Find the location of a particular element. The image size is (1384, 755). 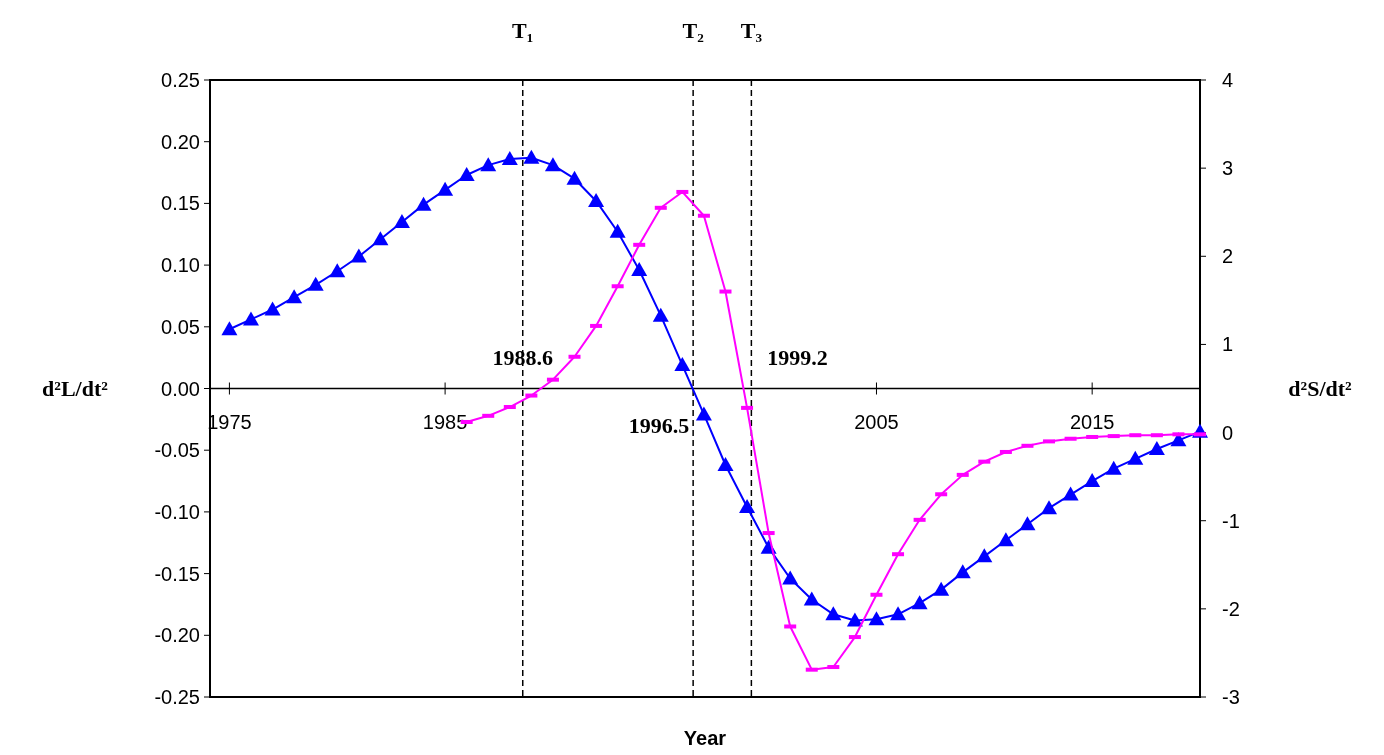

y-tick-label: -0.25 is located at coordinates (177, 697).